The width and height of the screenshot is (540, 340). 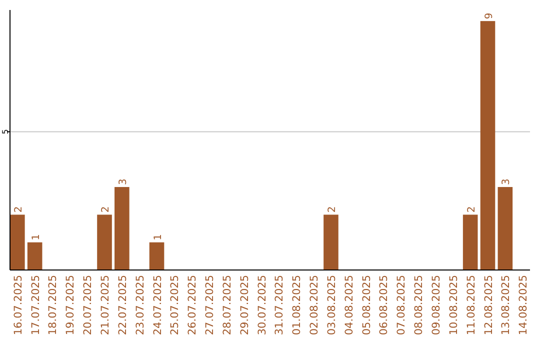 I want to click on x-tick-label: 05.08.2025, so click(x=366, y=305).